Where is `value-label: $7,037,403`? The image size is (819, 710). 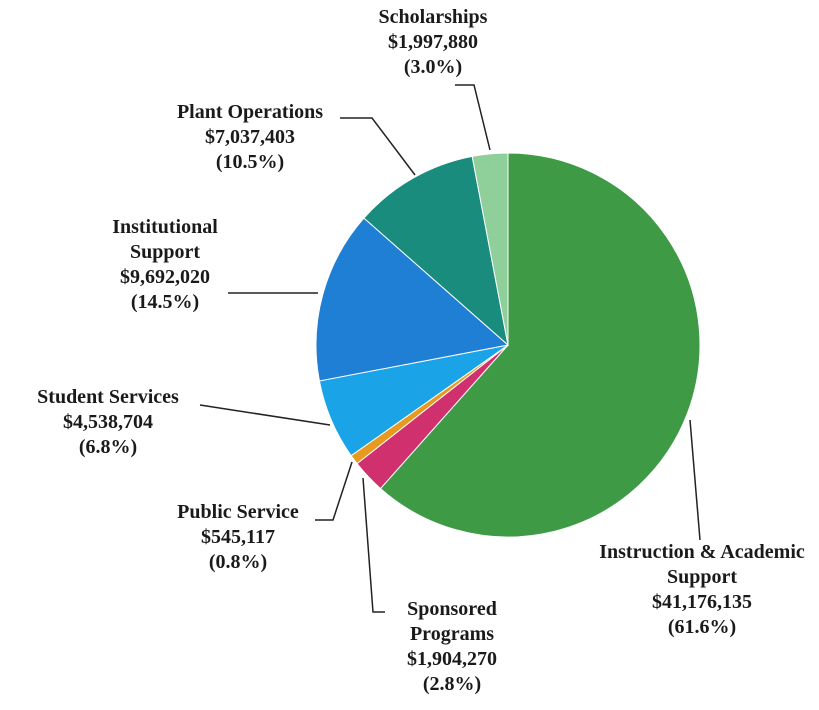
value-label: $7,037,403 is located at coordinates (250, 137).